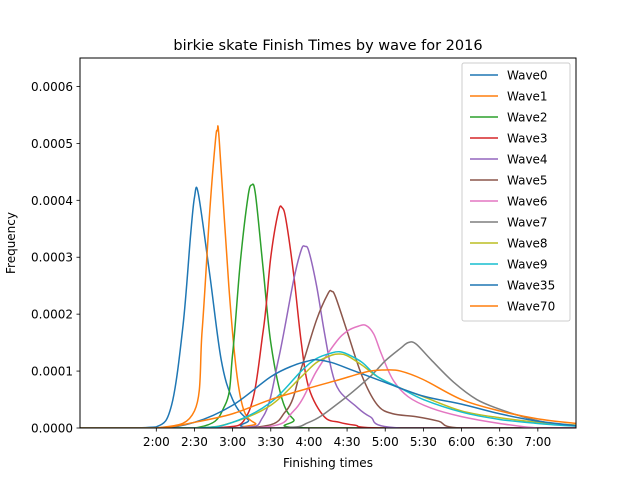 Image resolution: width=640 pixels, height=480 pixels. What do you see at coordinates (527, 244) in the screenshot?
I see `legend-label: Wave8` at bounding box center [527, 244].